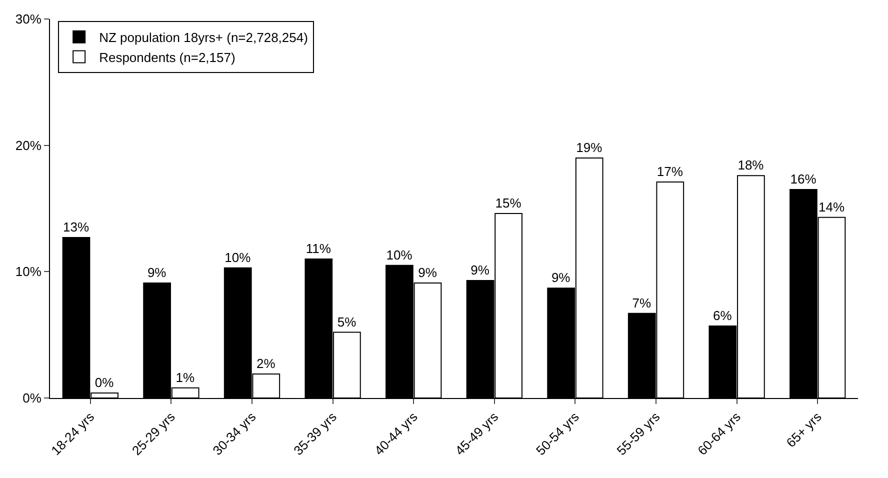  I want to click on data-label: 7%, so click(642, 302).